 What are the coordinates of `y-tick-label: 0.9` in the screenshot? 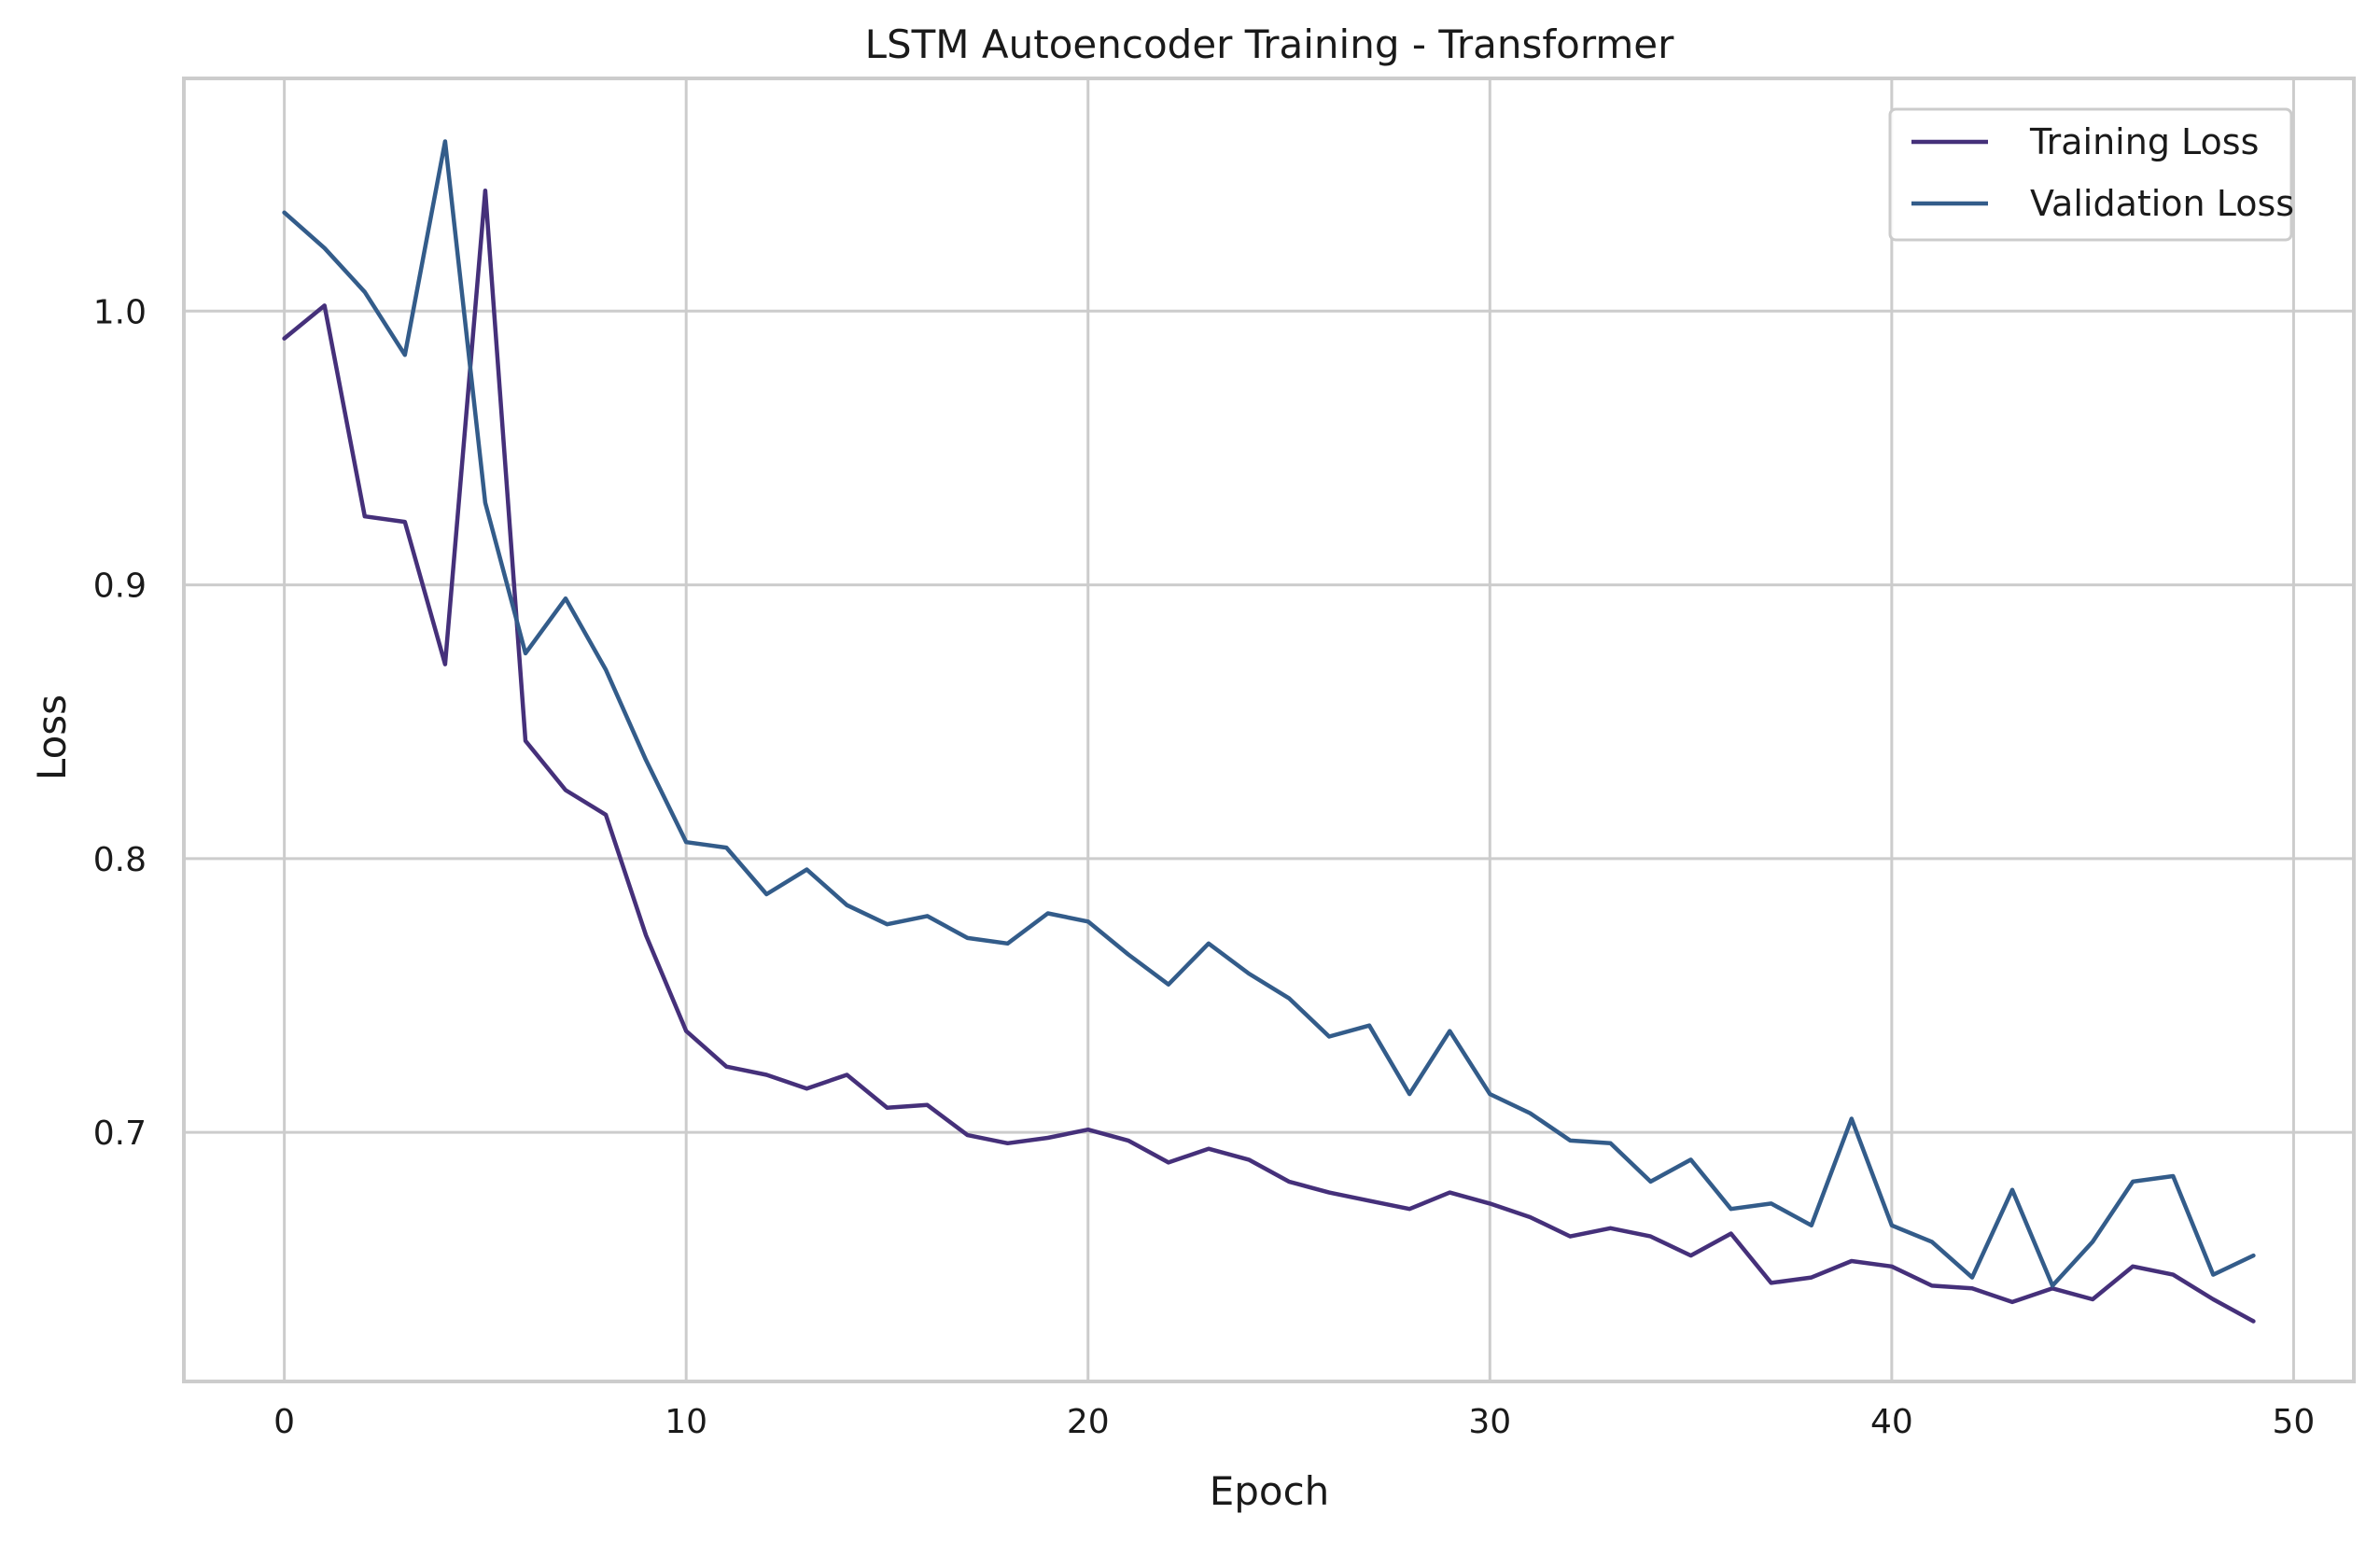 It's located at (120, 587).